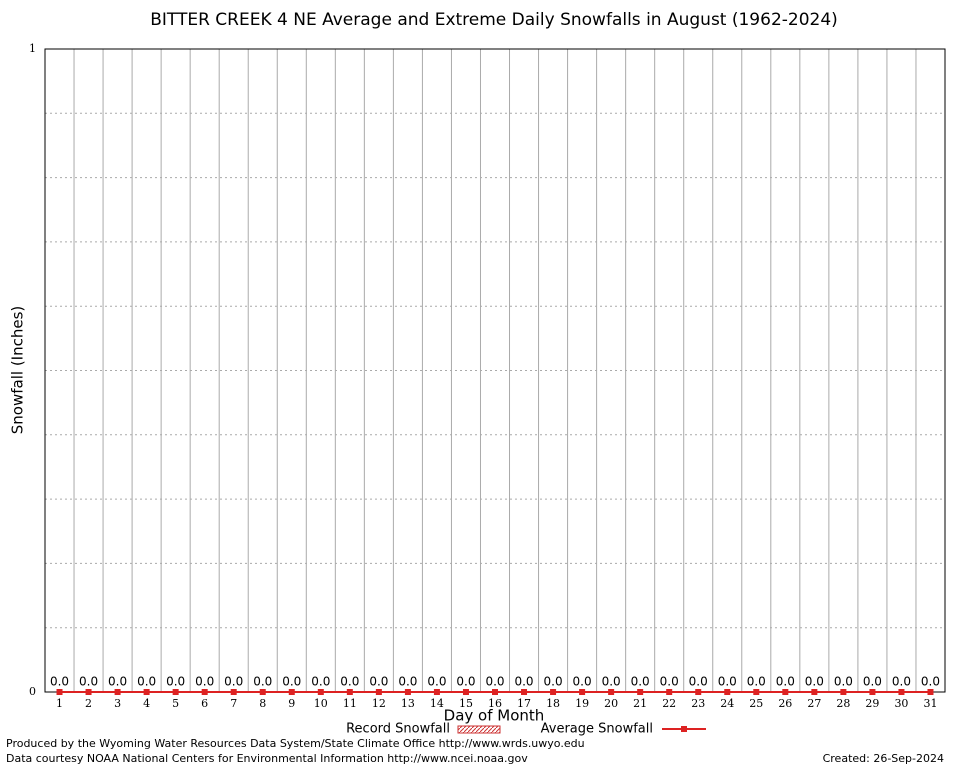 The width and height of the screenshot is (954, 768). What do you see at coordinates (640, 703) in the screenshot?
I see `x-tick-label: 21` at bounding box center [640, 703].